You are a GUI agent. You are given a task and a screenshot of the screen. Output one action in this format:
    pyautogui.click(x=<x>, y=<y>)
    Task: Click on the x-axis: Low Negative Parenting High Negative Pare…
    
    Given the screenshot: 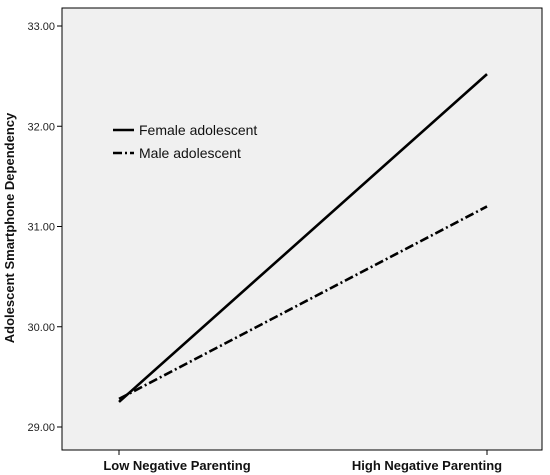 What is the action you would take?
    pyautogui.click(x=302, y=461)
    